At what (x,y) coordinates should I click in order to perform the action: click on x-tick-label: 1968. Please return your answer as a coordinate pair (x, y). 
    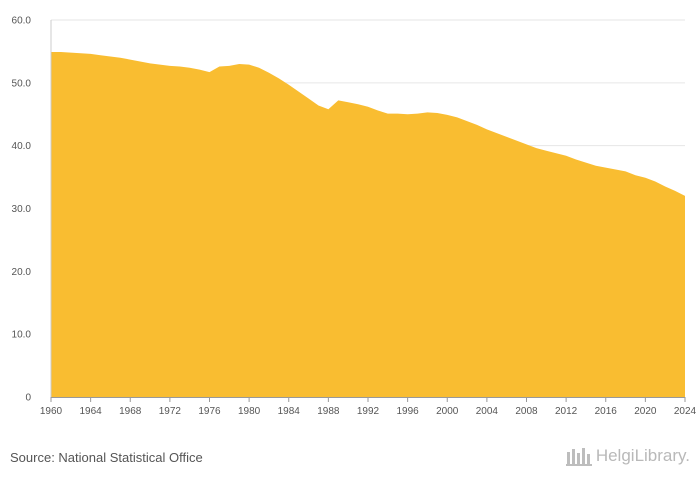
    Looking at the image, I should click on (130, 411).